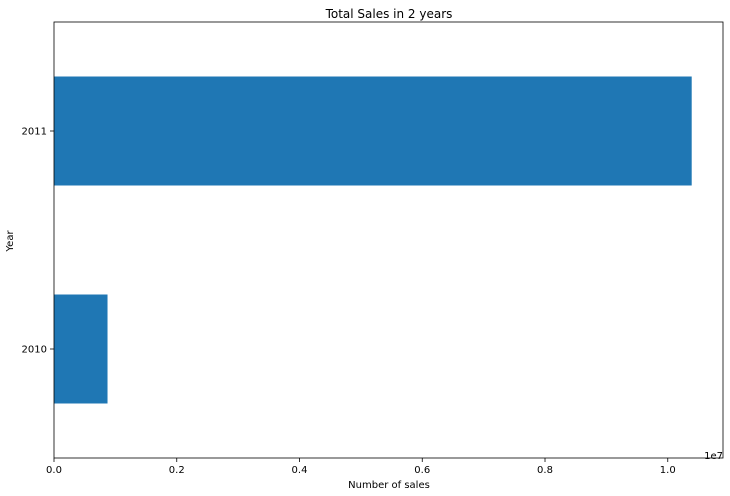 The image size is (730, 496). What do you see at coordinates (54, 470) in the screenshot?
I see `x-tick-label: 0.0` at bounding box center [54, 470].